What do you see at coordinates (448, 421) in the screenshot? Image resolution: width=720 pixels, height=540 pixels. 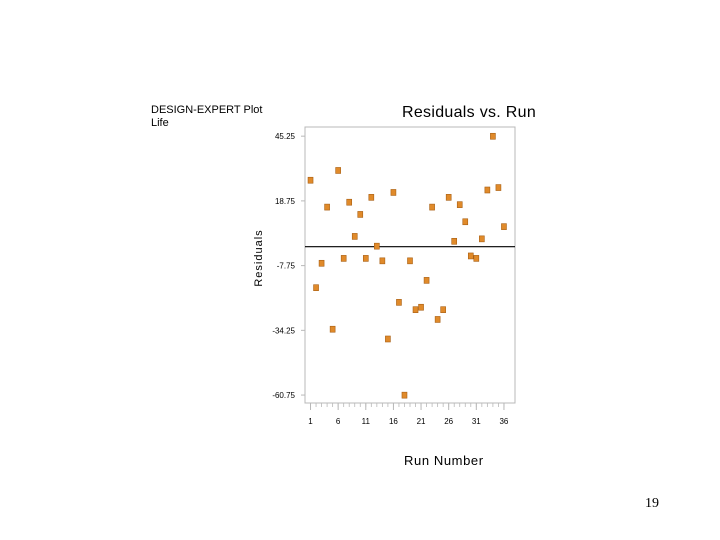 I see `x-tick-label: 26` at bounding box center [448, 421].